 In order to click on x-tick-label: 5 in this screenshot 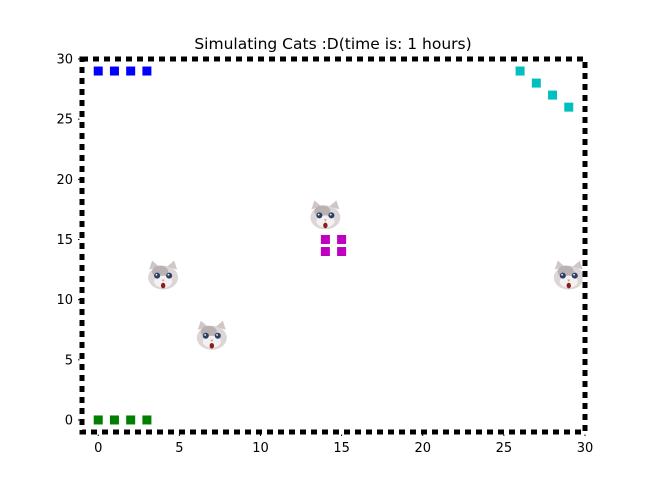, I will do `click(179, 448)`.